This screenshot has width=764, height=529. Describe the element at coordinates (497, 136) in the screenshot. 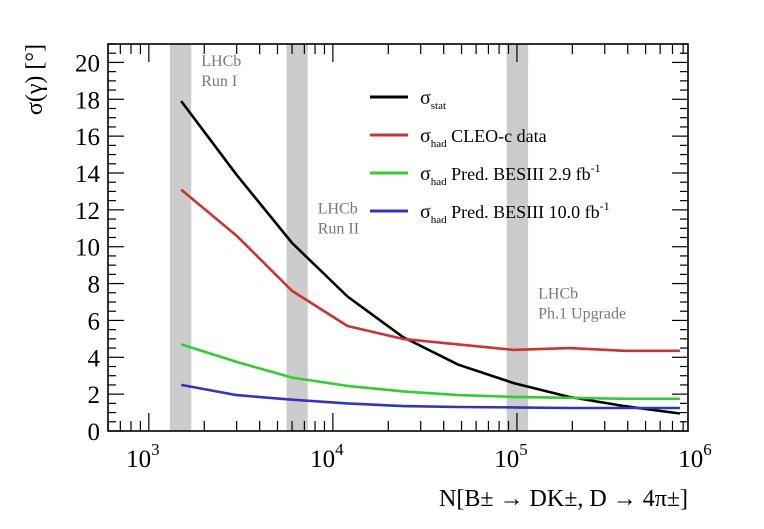

I see `legend-text: CLEO-c data` at that location.